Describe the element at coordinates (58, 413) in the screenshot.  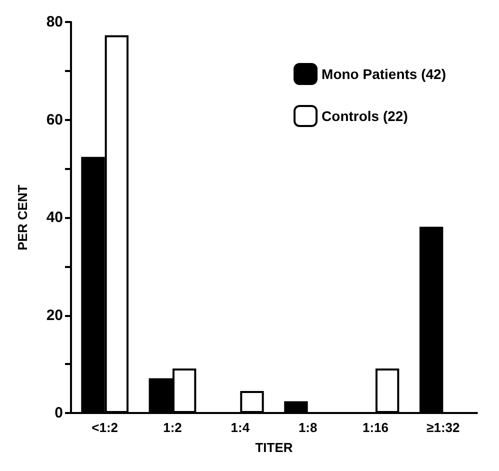
I see `y-tick-label: 0` at that location.